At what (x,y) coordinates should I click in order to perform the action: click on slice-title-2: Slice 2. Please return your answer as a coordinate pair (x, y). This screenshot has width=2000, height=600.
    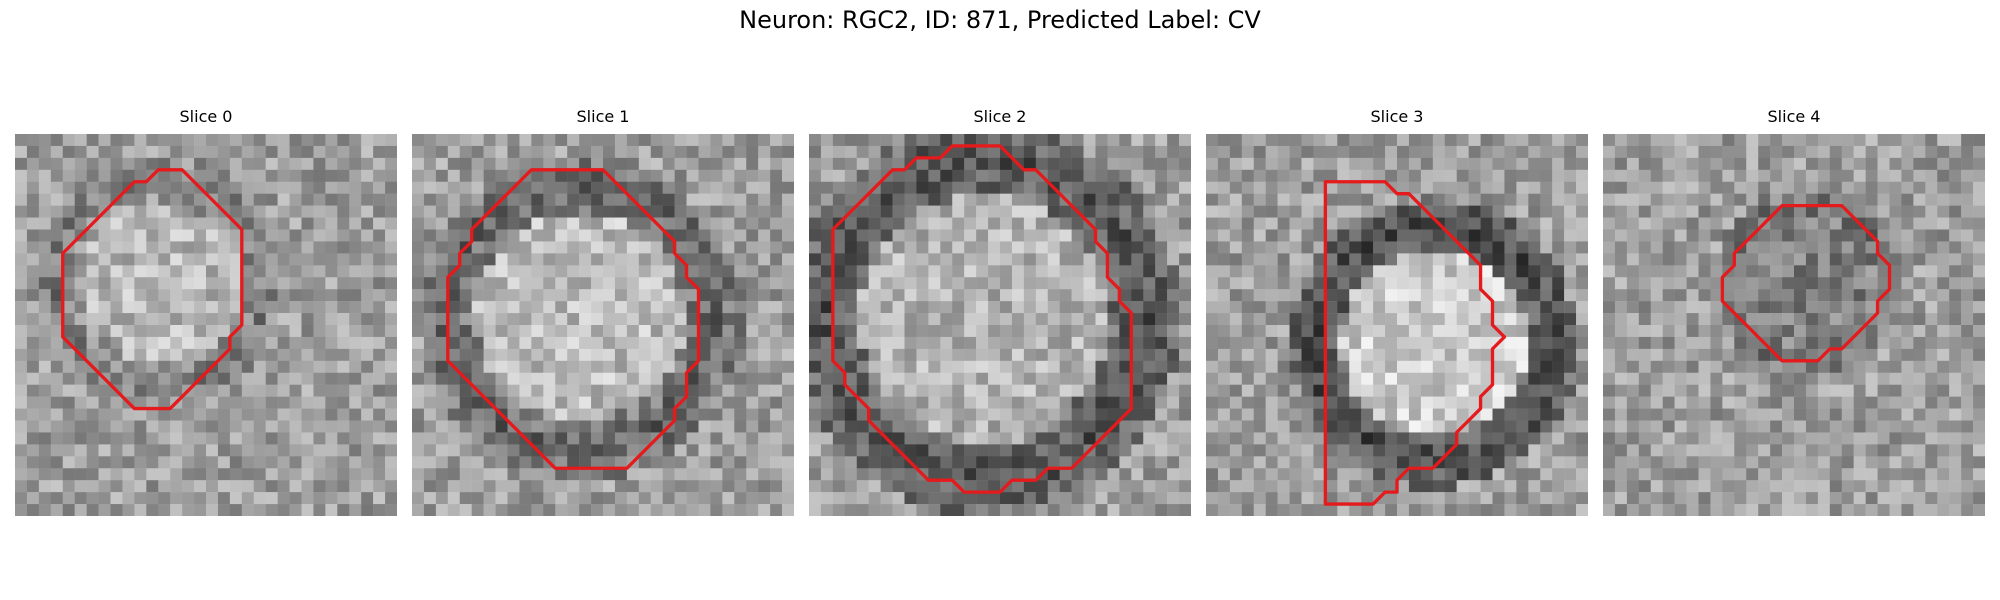
    Looking at the image, I should click on (1000, 116).